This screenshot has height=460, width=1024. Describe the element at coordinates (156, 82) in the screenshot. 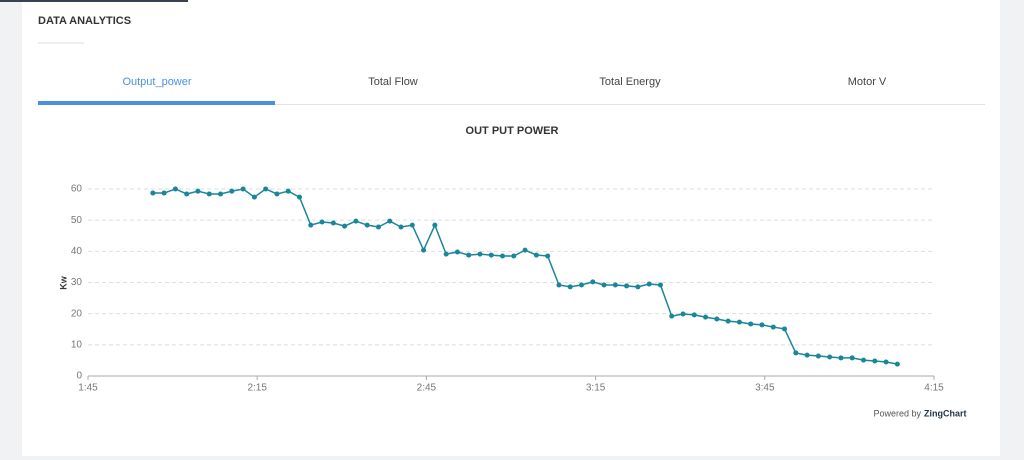

I see `tab: Output_power` at that location.